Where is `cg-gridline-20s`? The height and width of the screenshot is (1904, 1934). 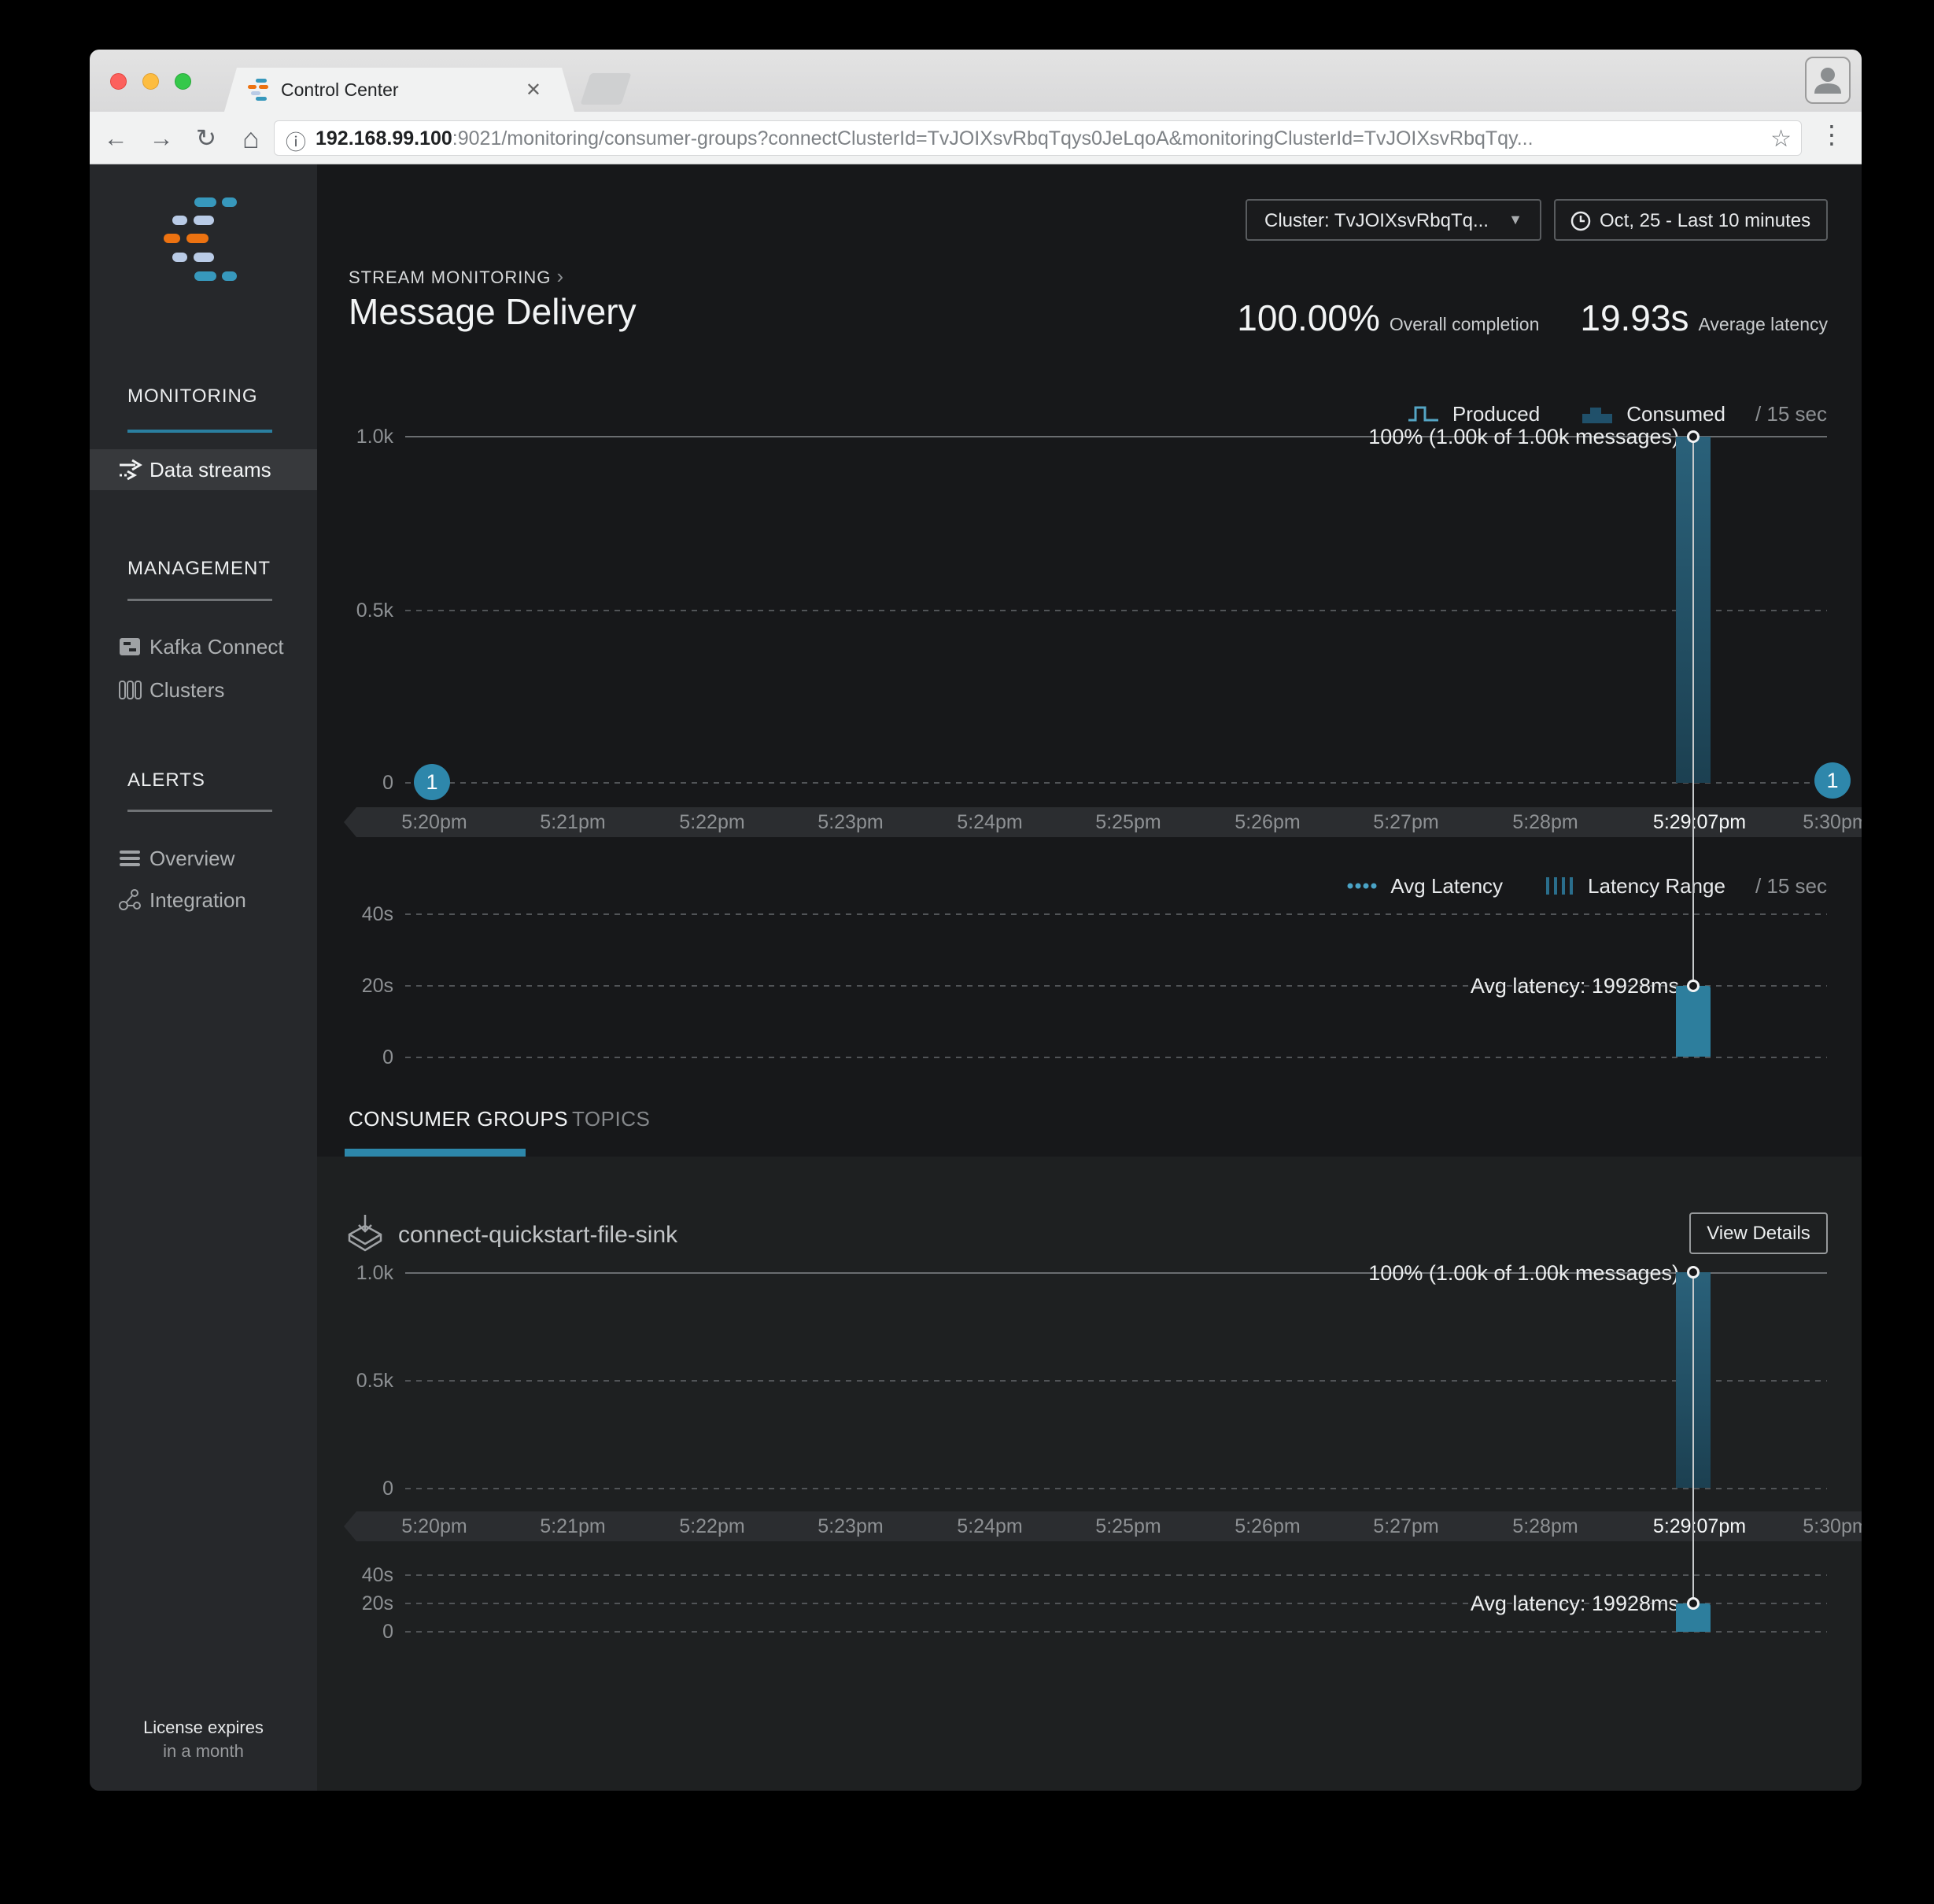 cg-gridline-20s is located at coordinates (1116, 1603).